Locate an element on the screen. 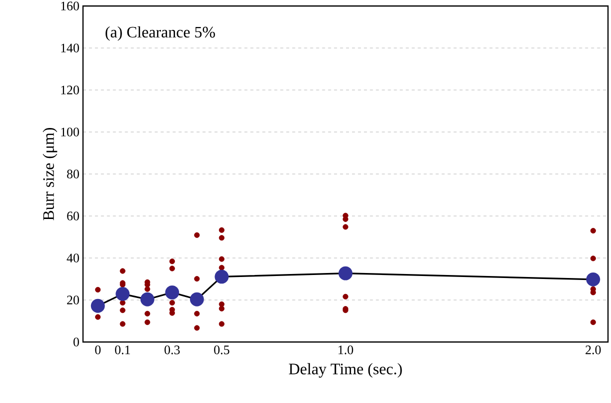 This screenshot has height=403, width=611. y-tick-label: 120 is located at coordinates (70, 90).